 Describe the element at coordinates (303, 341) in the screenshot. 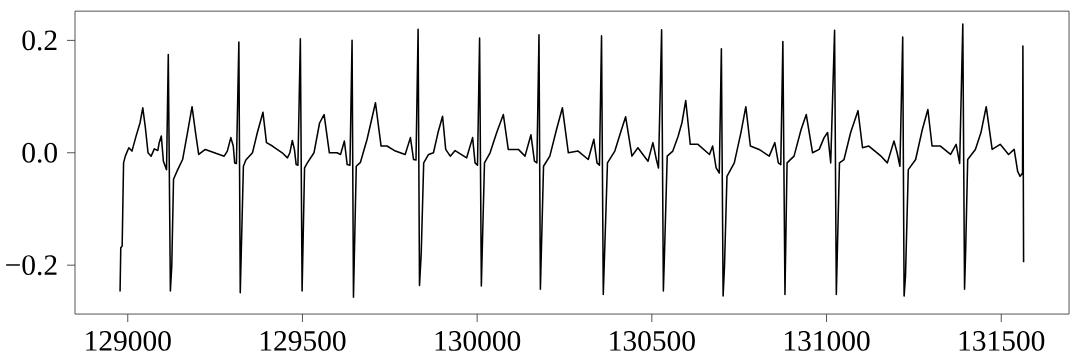

I see `x-tick-label: 129500` at that location.